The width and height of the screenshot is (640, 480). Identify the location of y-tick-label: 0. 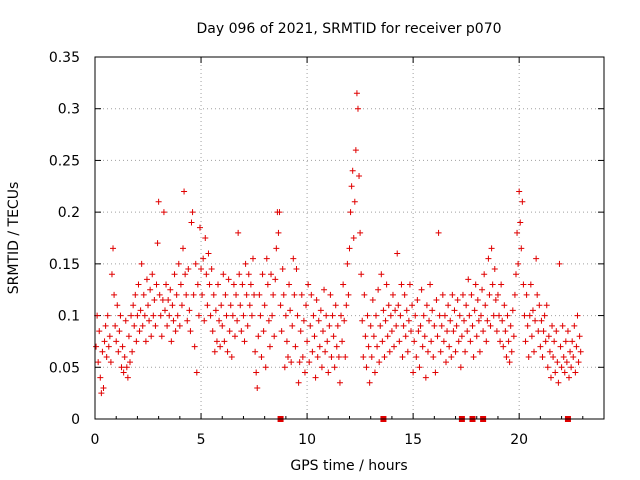
(75, 420).